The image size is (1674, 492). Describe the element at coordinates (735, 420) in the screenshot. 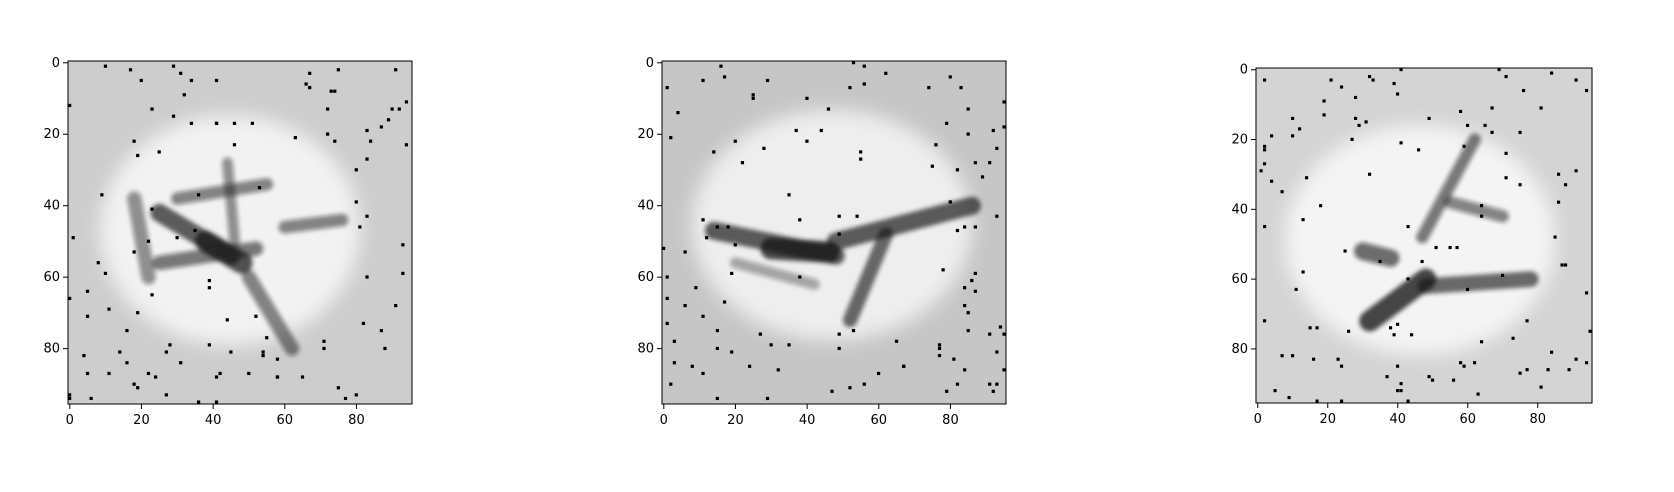

I see `x-tick-label: 20` at that location.